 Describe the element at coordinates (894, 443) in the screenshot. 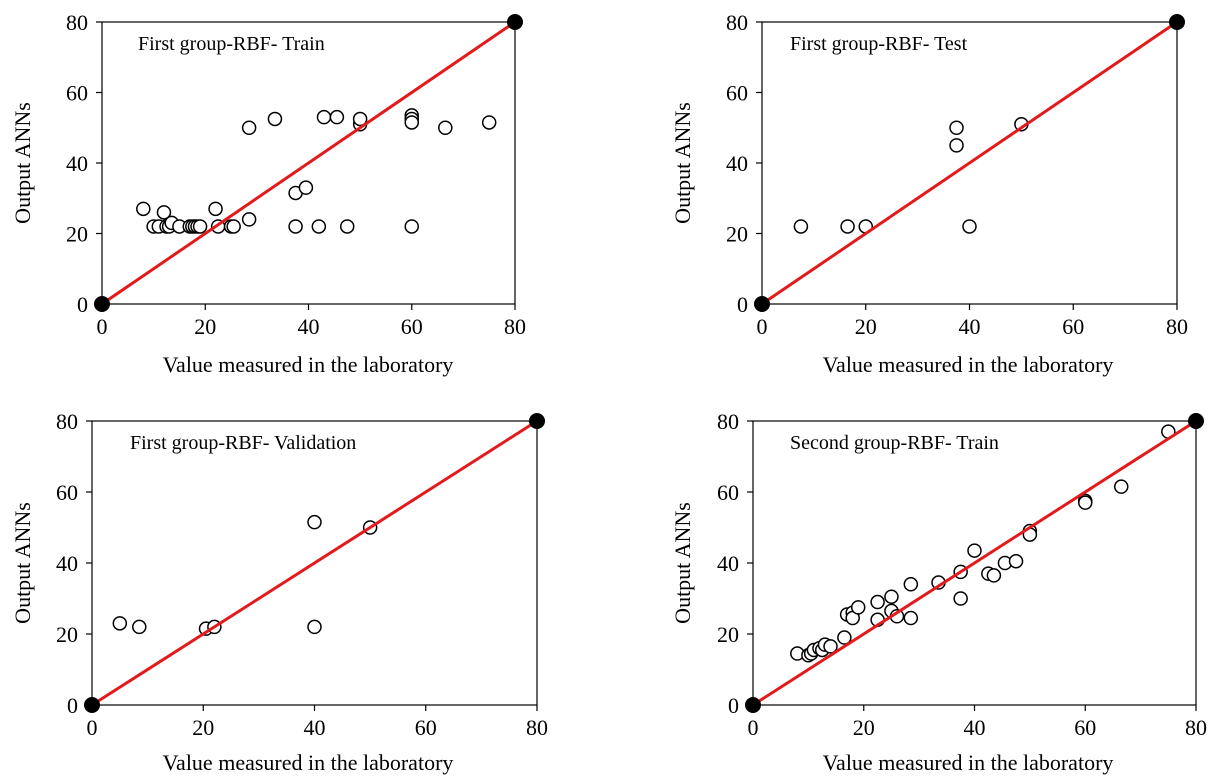

I see `chart-title: Second group-RBF- Train` at that location.